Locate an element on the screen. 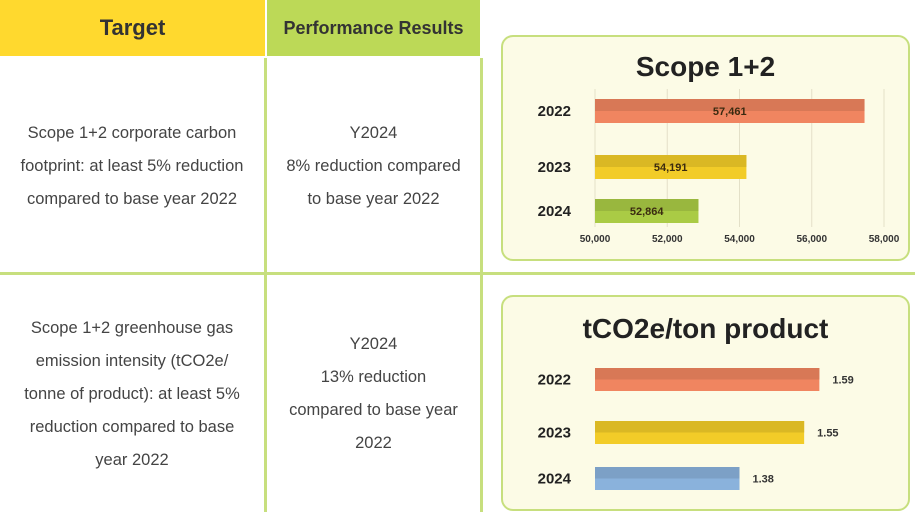 The height and width of the screenshot is (512, 915). result-text-line: 13% reduction is located at coordinates (373, 377).